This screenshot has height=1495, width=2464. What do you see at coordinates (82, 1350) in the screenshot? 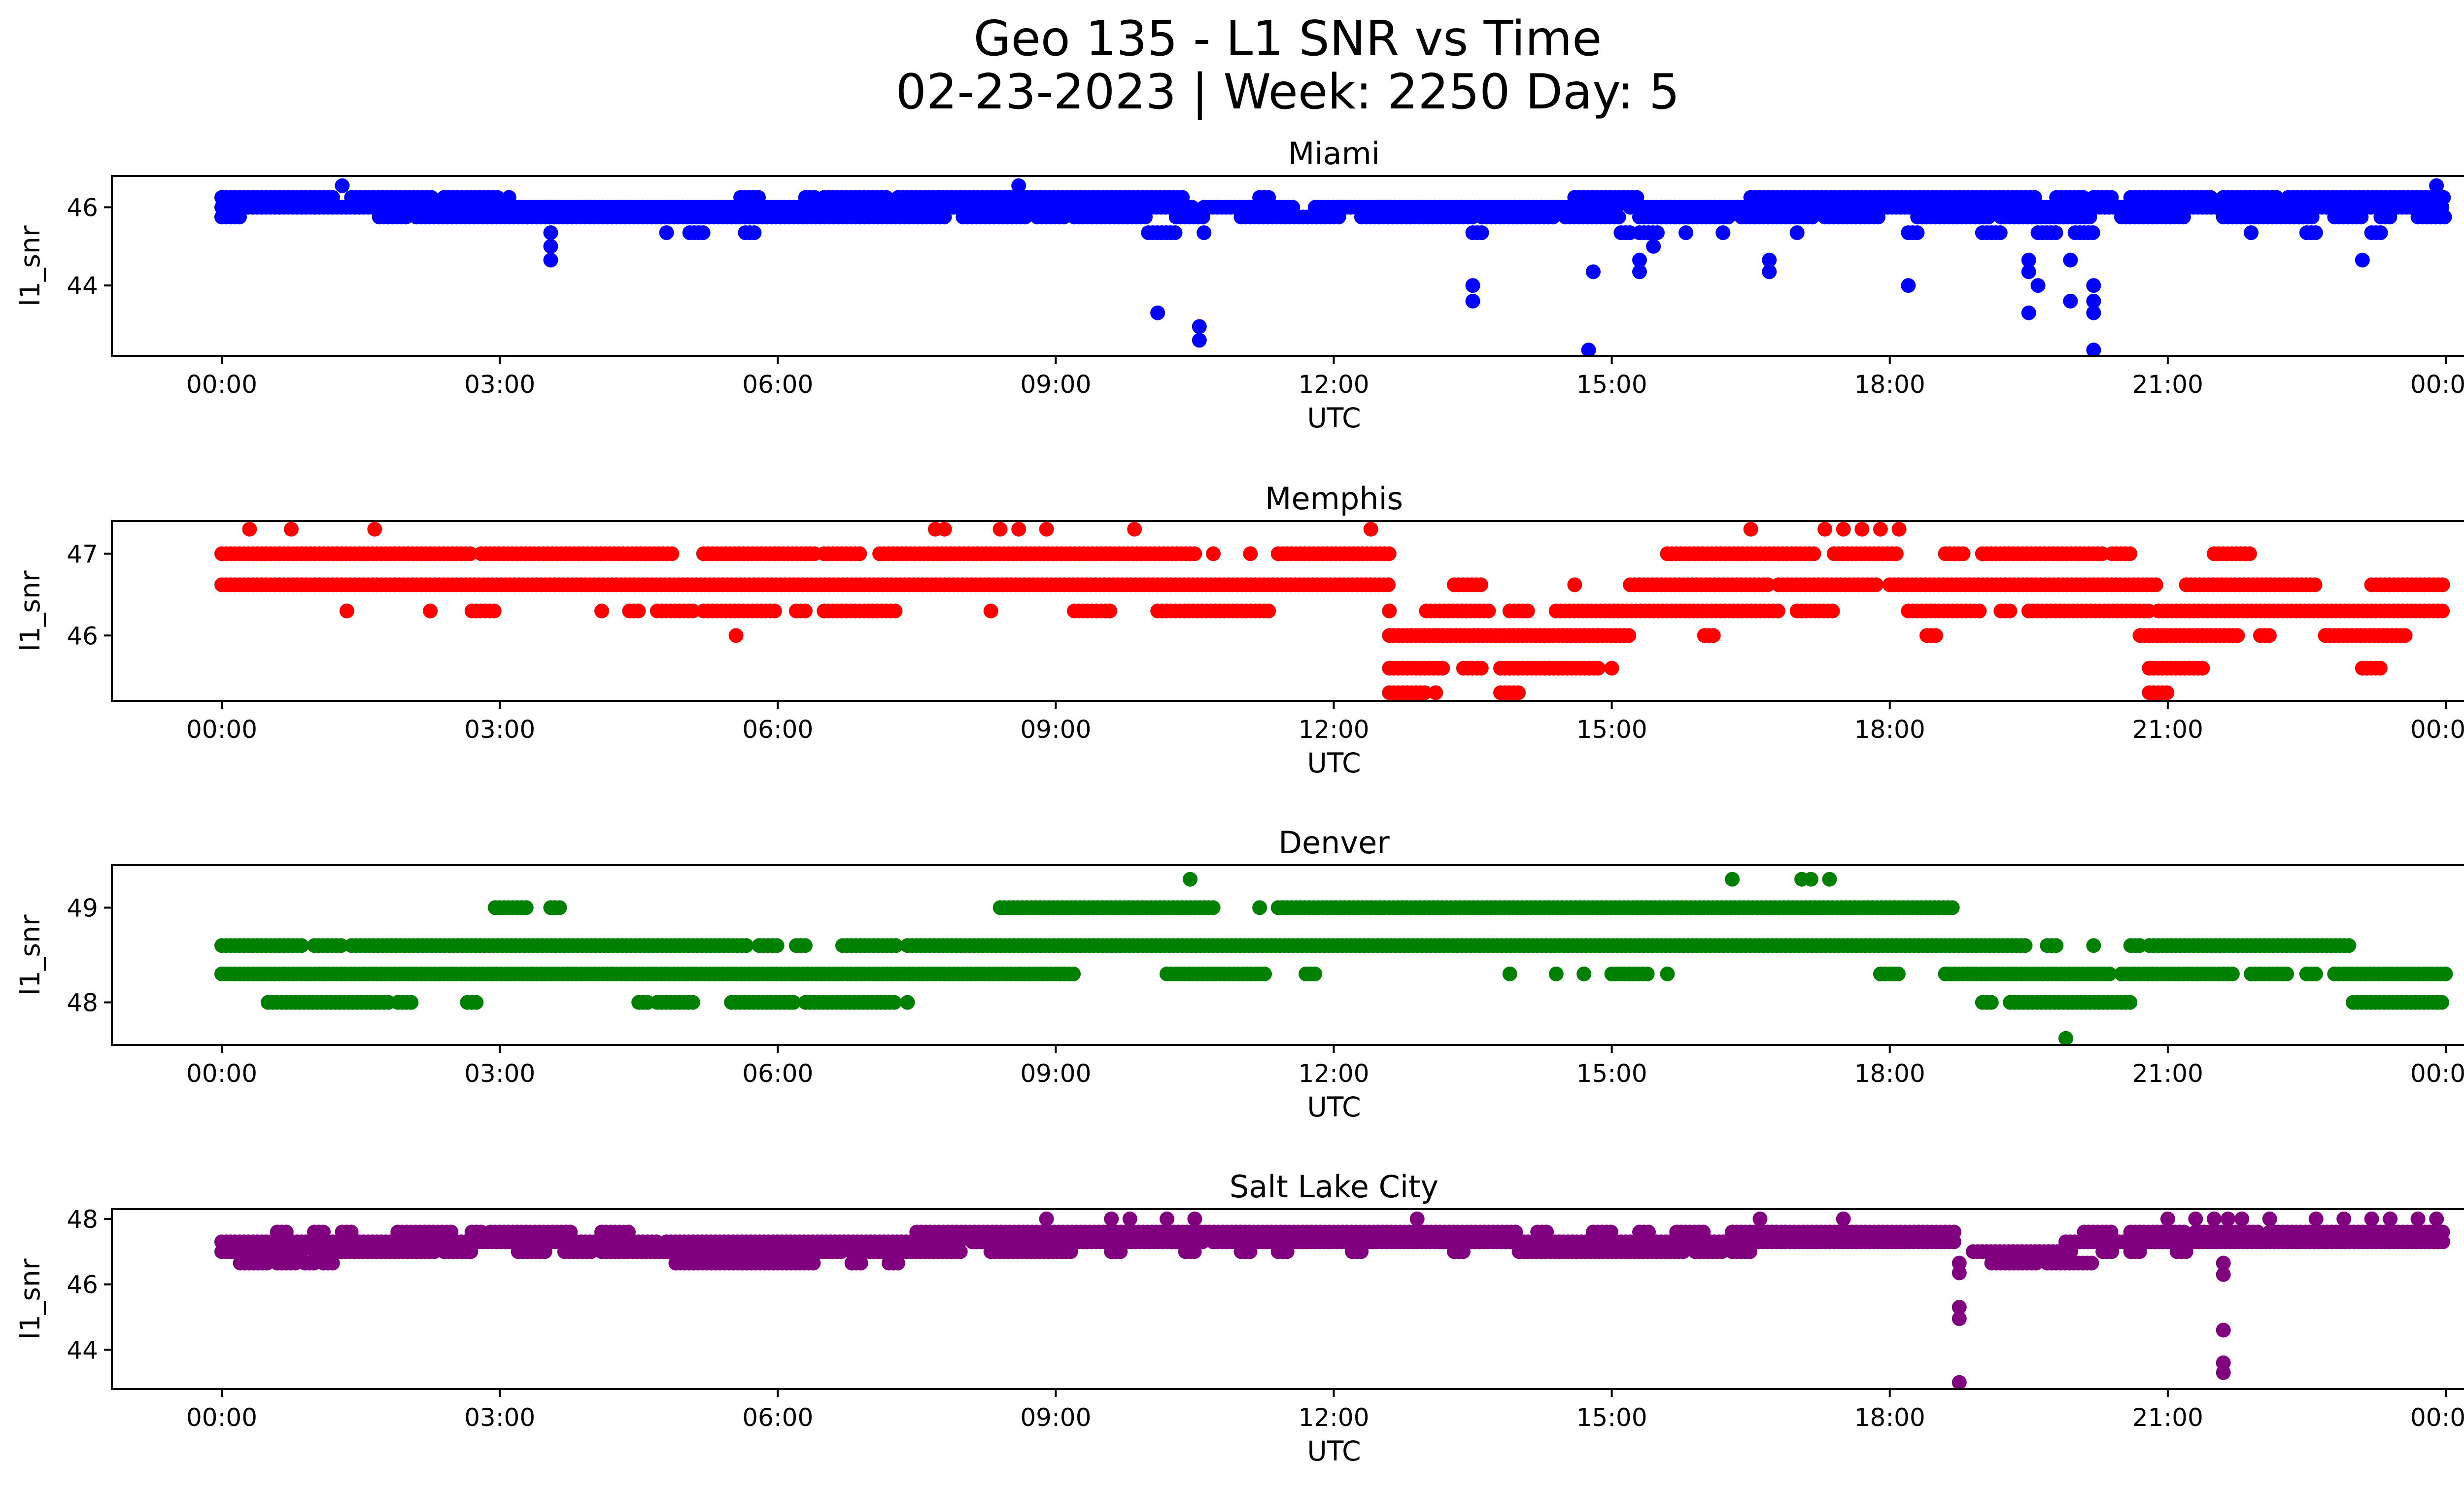
I see `y-tick-label: 44` at bounding box center [82, 1350].